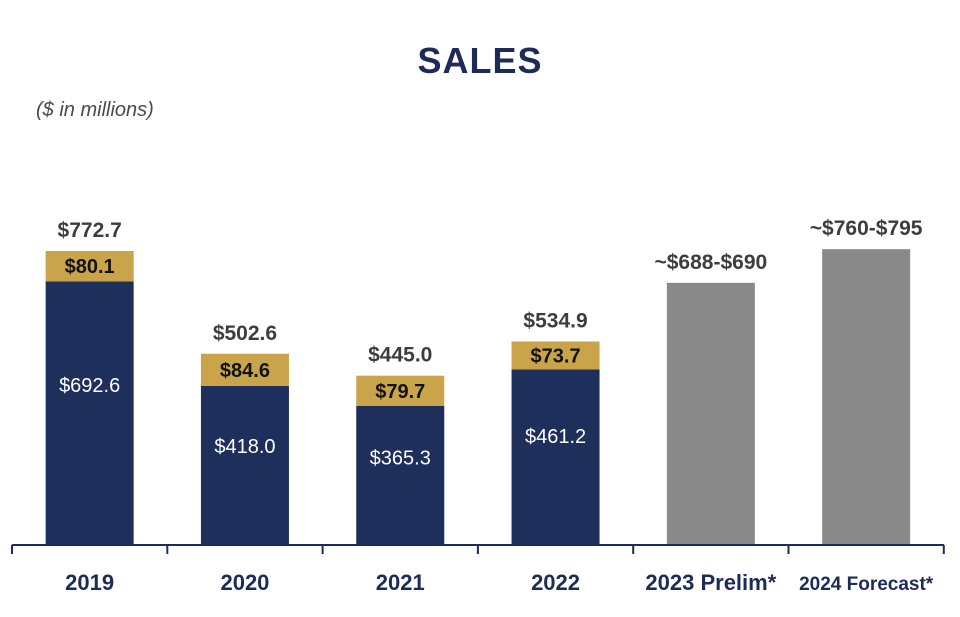 The width and height of the screenshot is (960, 617). I want to click on total-label-4: $534.9, so click(555, 320).